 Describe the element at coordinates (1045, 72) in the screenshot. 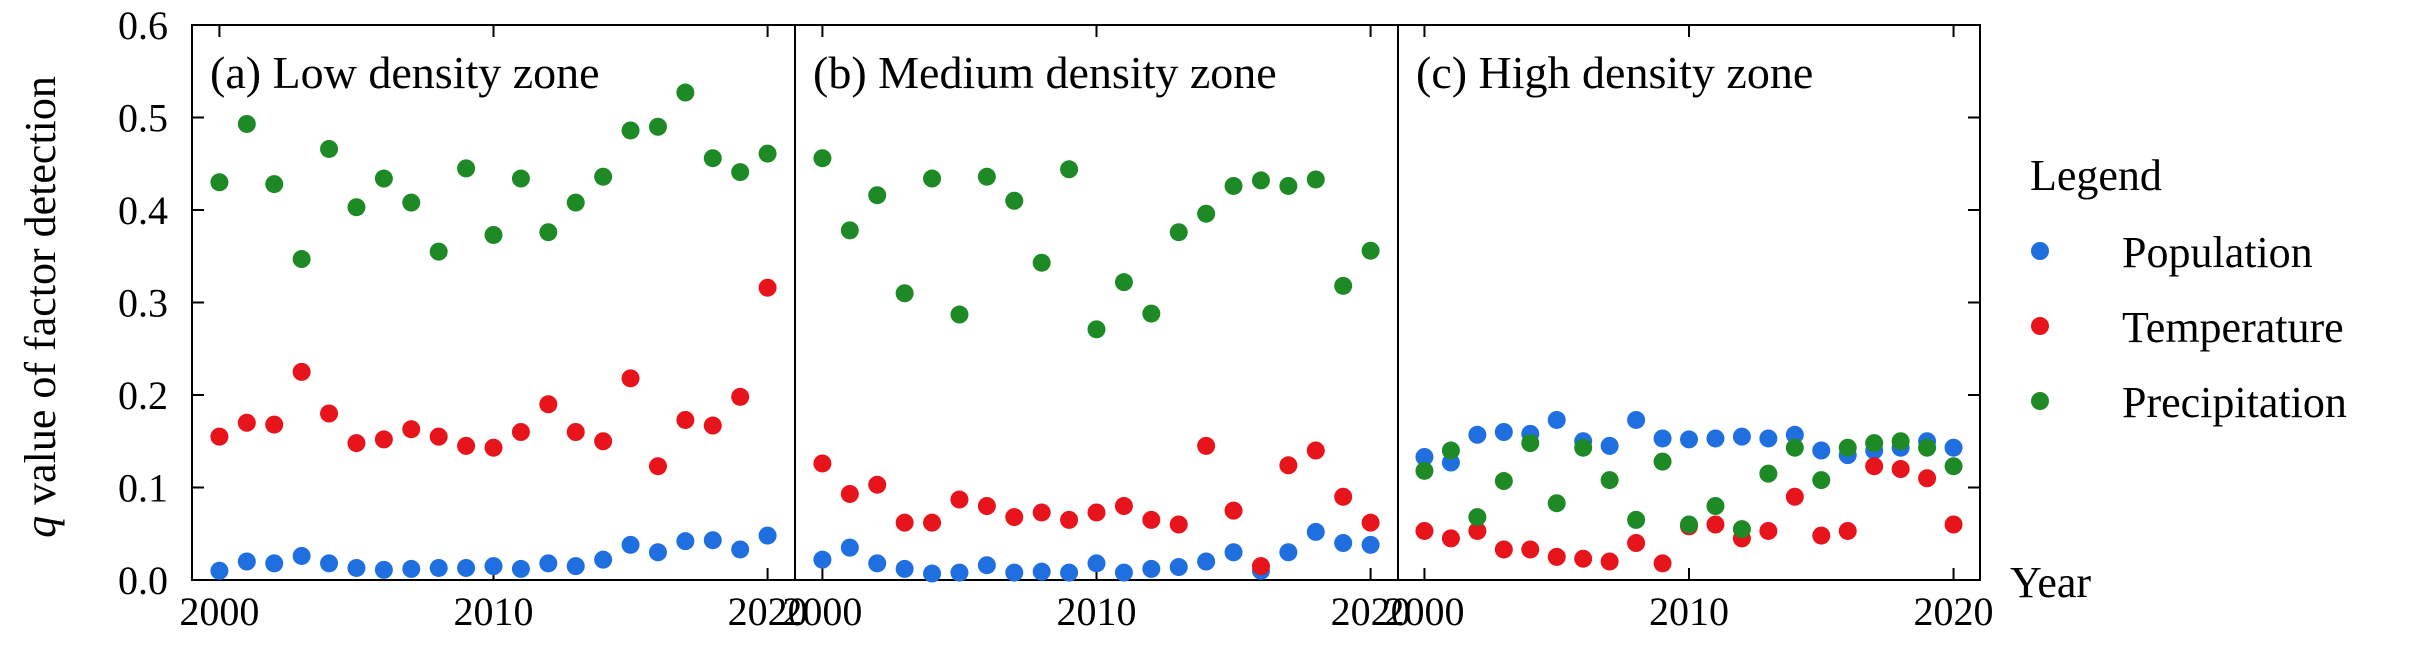

I see `panel-title: (b) Medium density zone` at that location.